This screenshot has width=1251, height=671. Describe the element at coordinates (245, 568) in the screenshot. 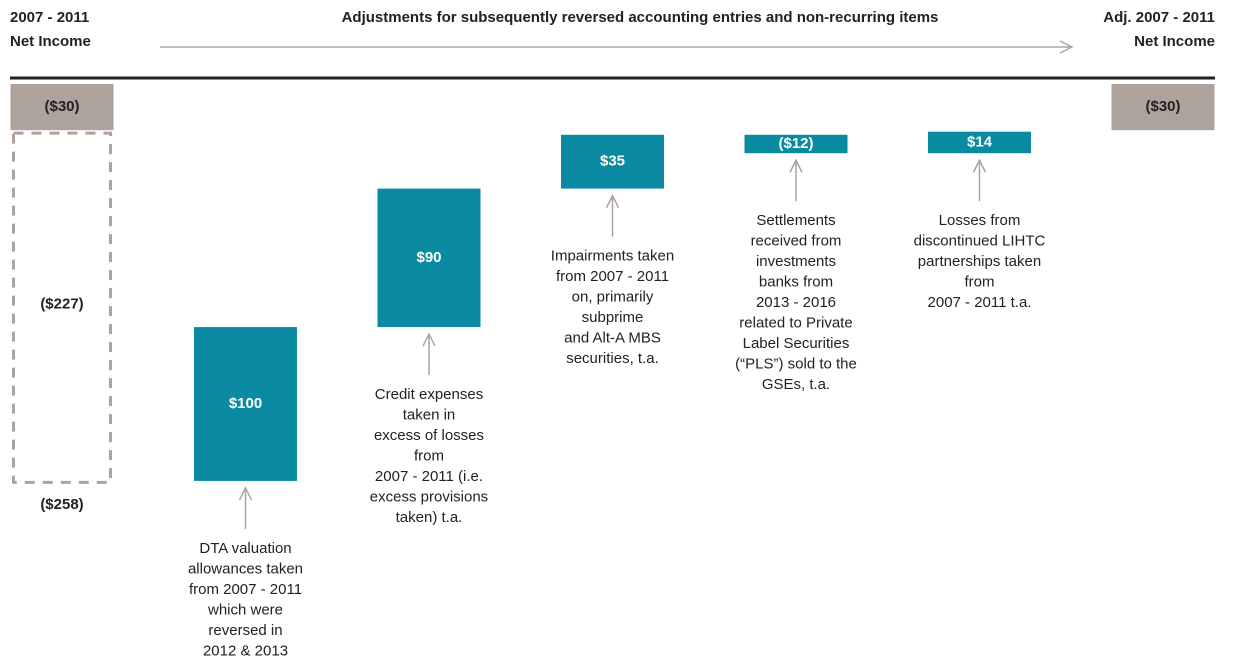

I see `caption: allowances taken` at that location.